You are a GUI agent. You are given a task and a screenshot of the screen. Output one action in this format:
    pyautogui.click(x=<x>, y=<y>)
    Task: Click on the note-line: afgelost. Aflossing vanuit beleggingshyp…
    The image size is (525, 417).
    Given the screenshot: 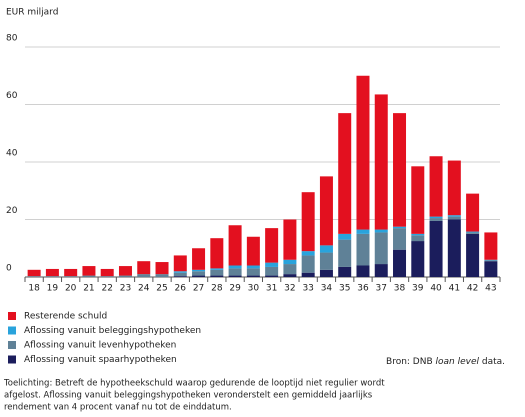 What is the action you would take?
    pyautogui.click(x=188, y=396)
    